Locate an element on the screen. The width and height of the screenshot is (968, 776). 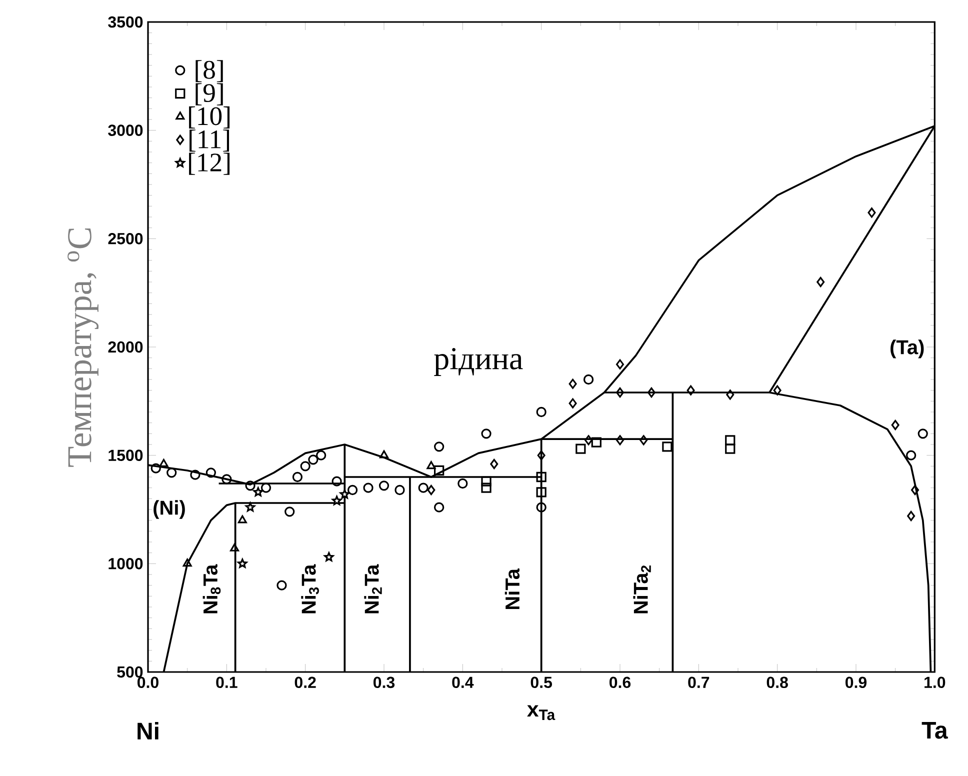
text: Ni is located at coordinates (148, 731).